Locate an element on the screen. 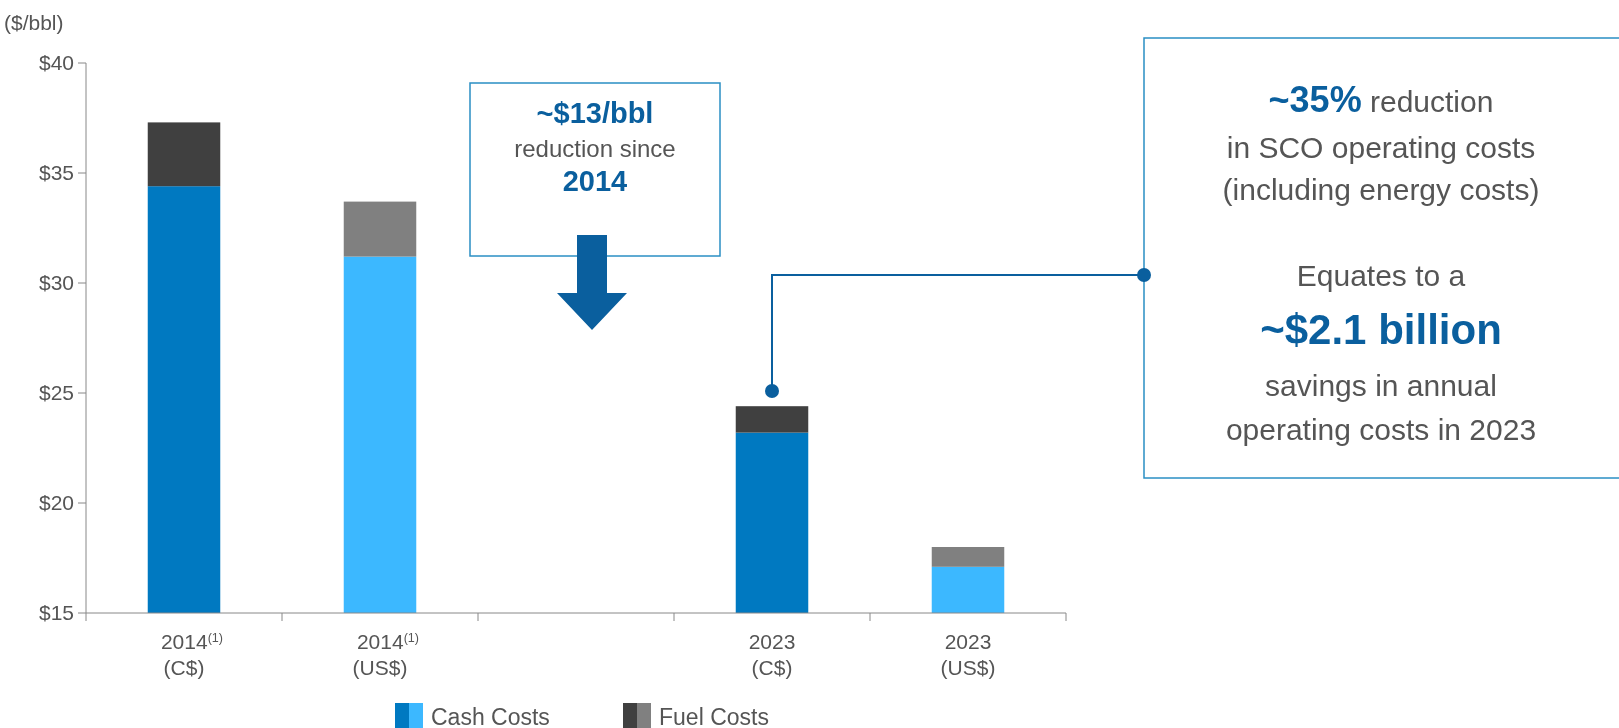 The image size is (1619, 728). y-axis-title: ($/bbl) is located at coordinates (34, 22).